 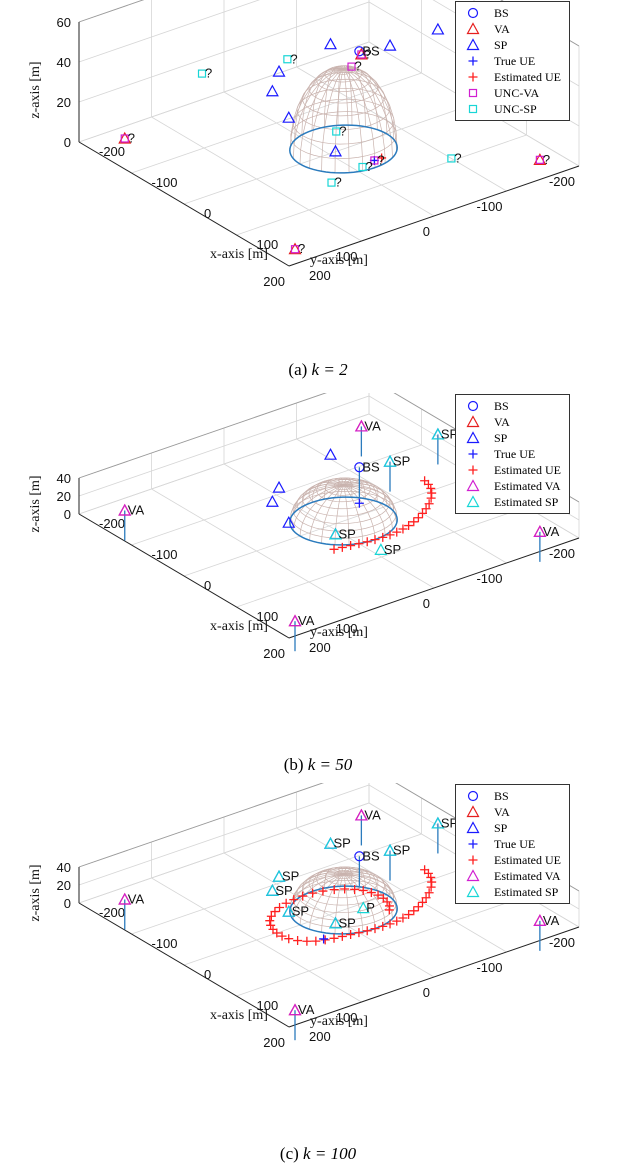 I want to click on caption-label: (b), so click(x=293, y=764).